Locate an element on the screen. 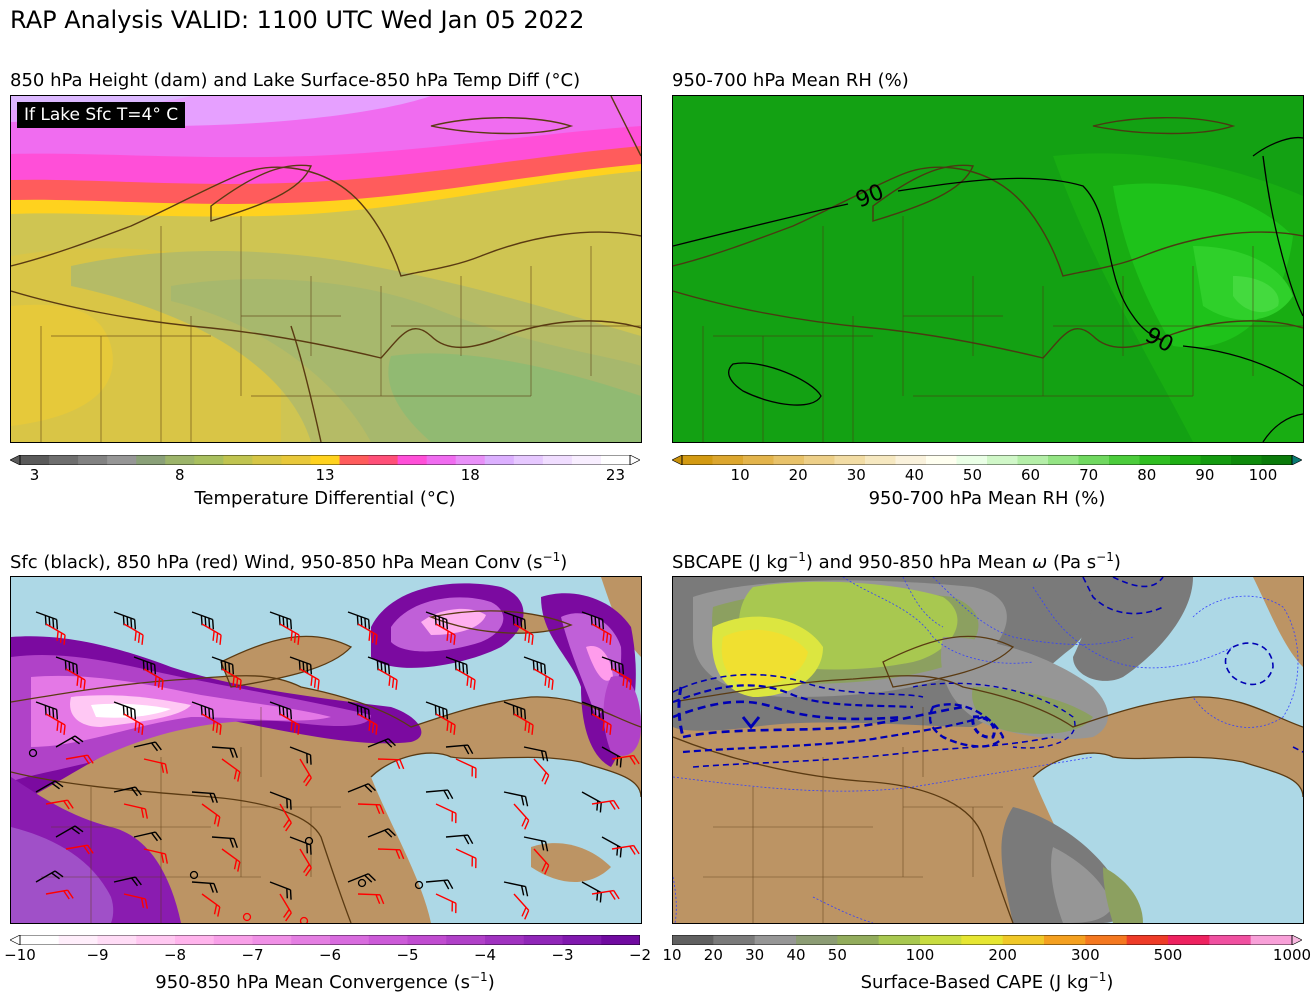 The height and width of the screenshot is (1008, 1311). panel-4-colorbar-label-close: ) is located at coordinates (1110, 982).